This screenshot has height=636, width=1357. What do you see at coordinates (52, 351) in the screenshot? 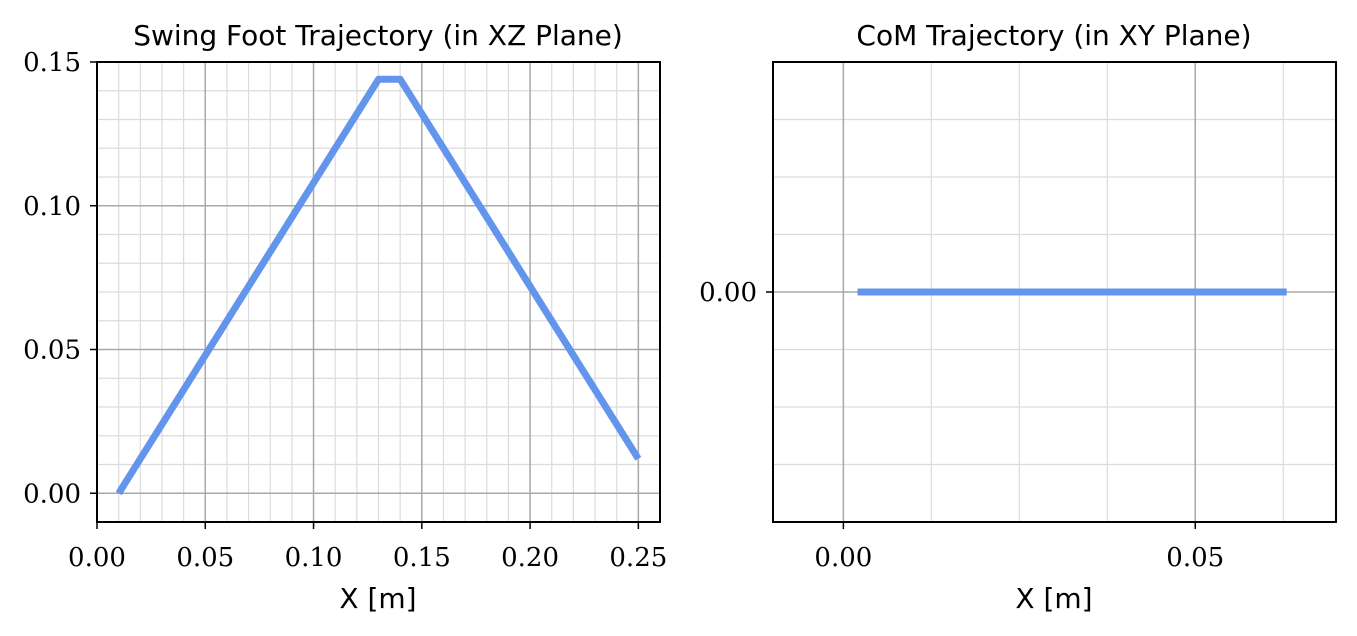
I see `swing-foot-ytick-label: 0.05` at bounding box center [52, 351].